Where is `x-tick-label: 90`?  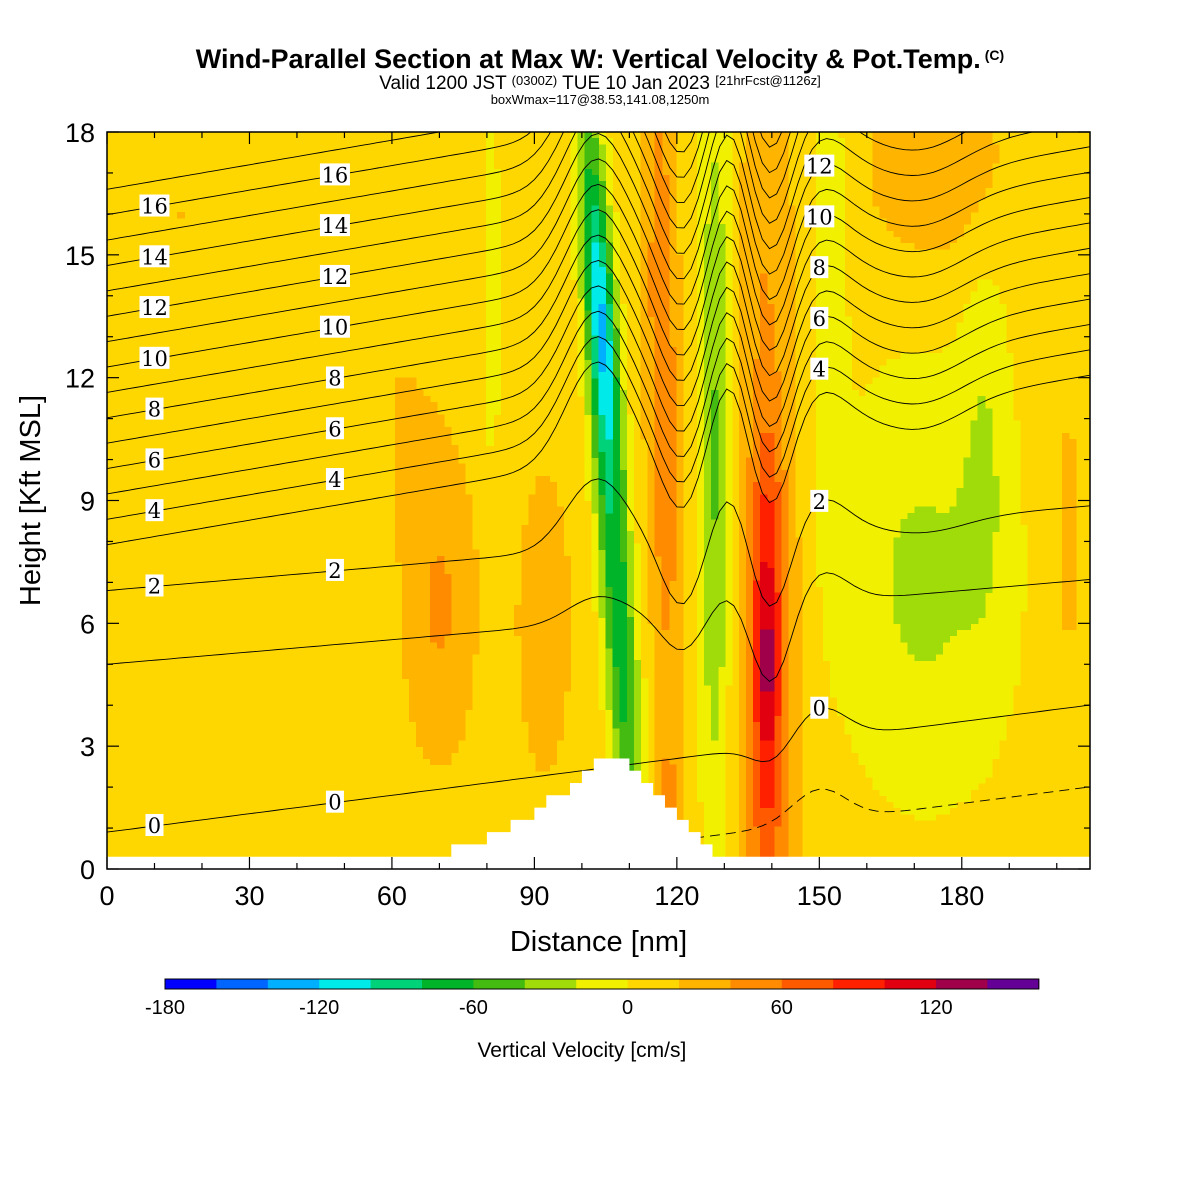
x-tick-label: 90 is located at coordinates (534, 896).